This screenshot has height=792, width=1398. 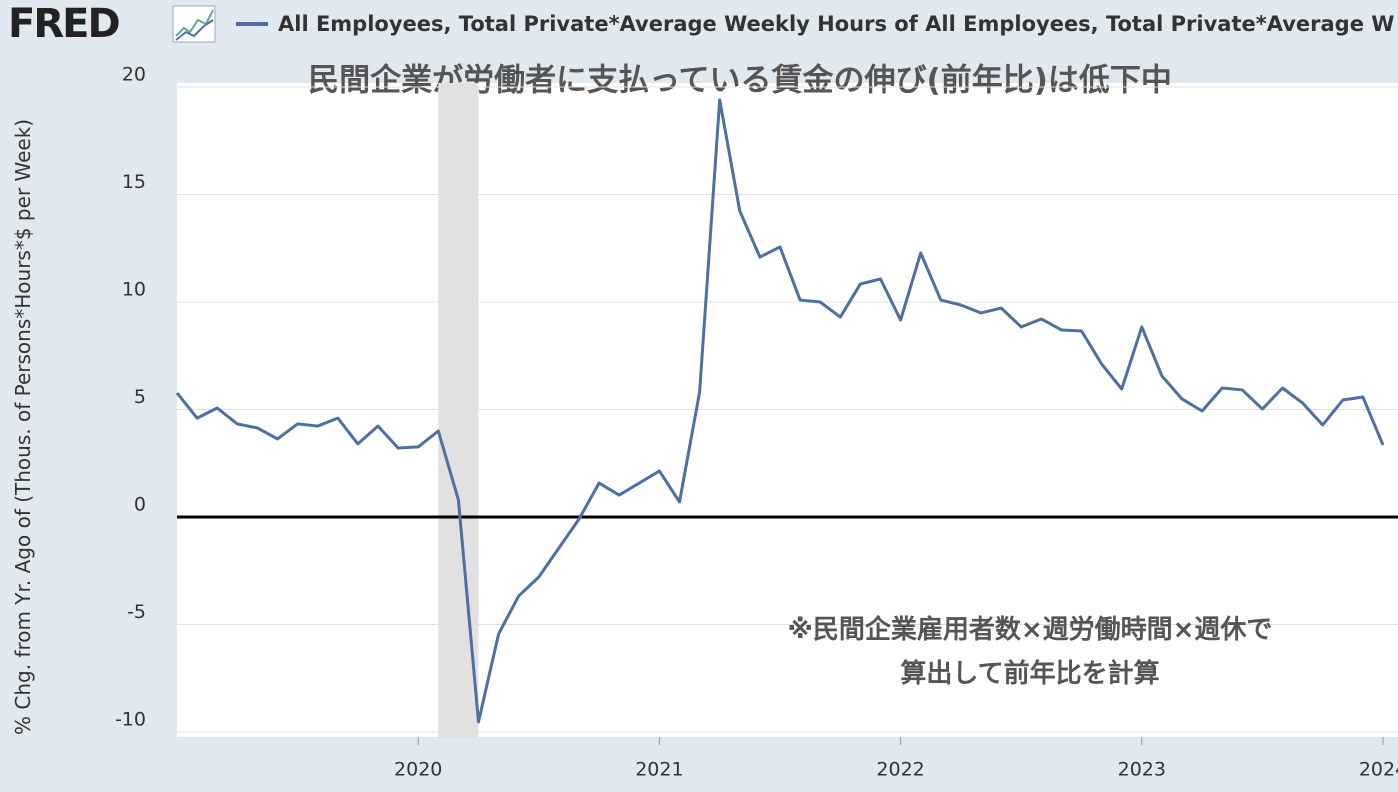 I want to click on y-tick-label: 10, so click(x=134, y=290).